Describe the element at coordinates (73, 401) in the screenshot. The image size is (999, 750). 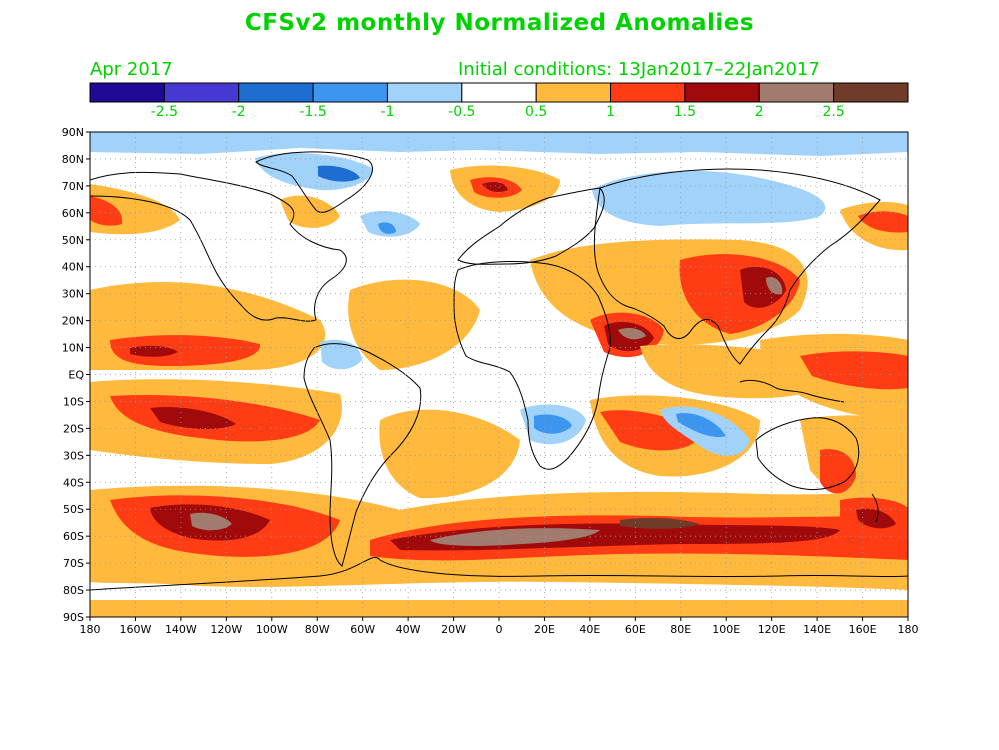
I see `latitude-label: 10S` at that location.